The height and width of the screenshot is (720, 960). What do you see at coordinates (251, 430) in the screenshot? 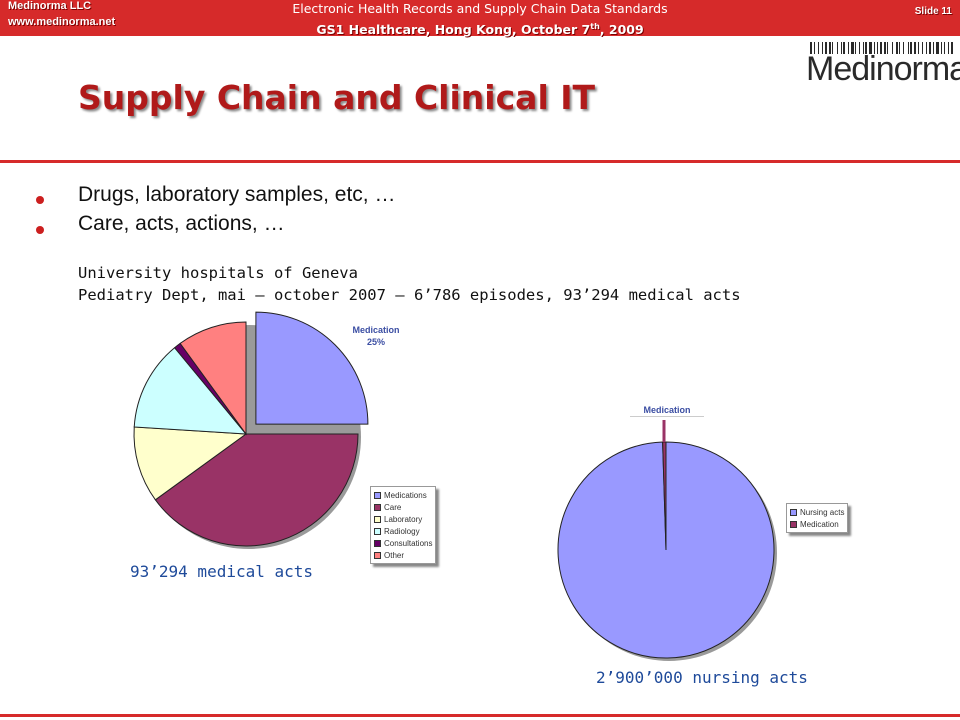
I see `medical-acts-pie` at bounding box center [251, 430].